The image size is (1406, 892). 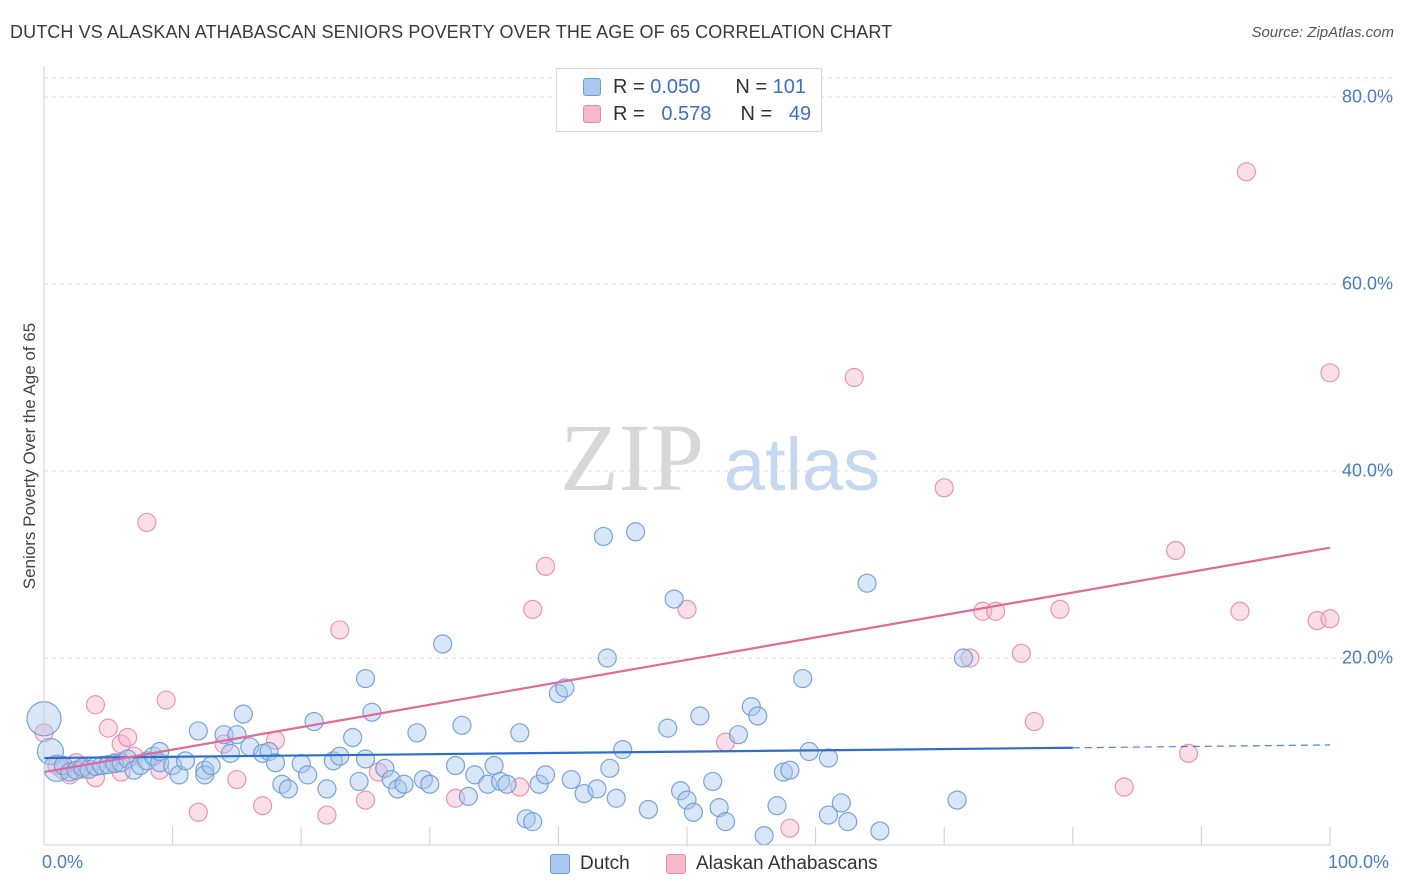 What do you see at coordinates (605, 863) in the screenshot?
I see `legend-label-dutch: Dutch` at bounding box center [605, 863].